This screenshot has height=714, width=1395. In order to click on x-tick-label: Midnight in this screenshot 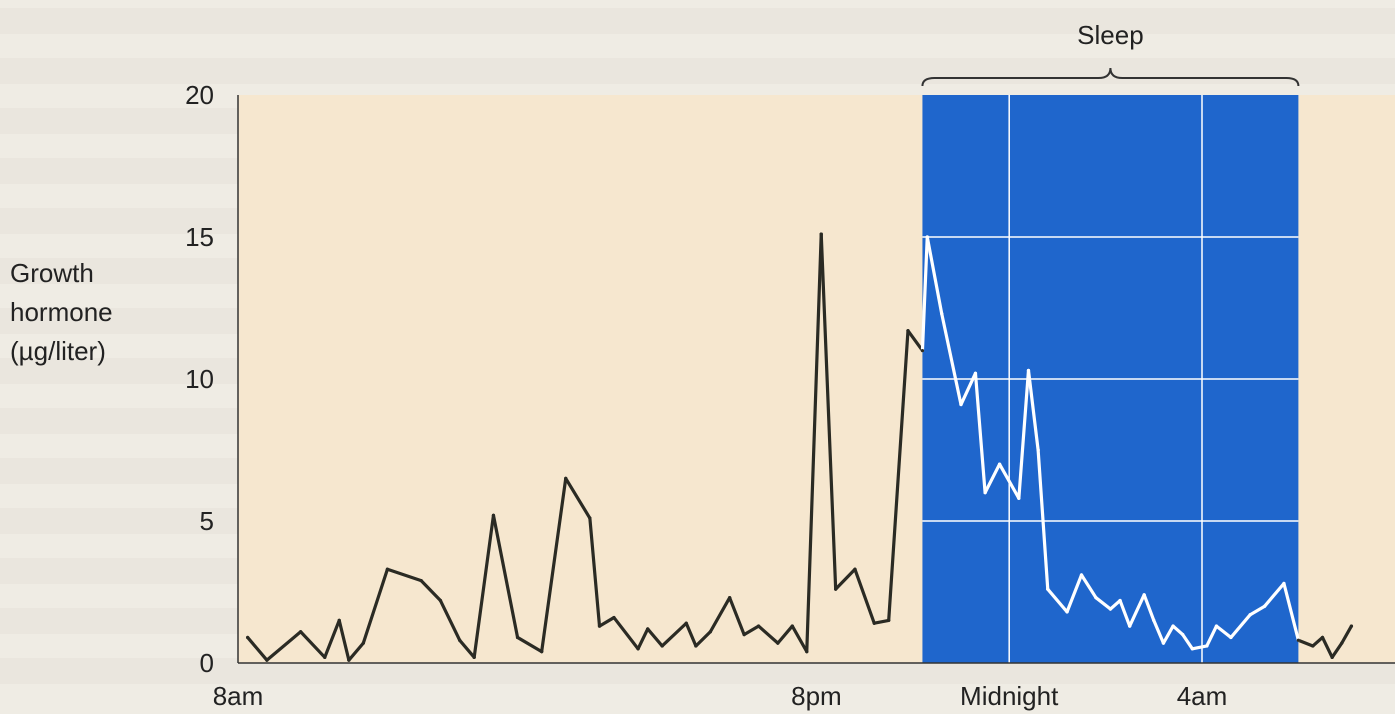, I will do `click(1009, 696)`.